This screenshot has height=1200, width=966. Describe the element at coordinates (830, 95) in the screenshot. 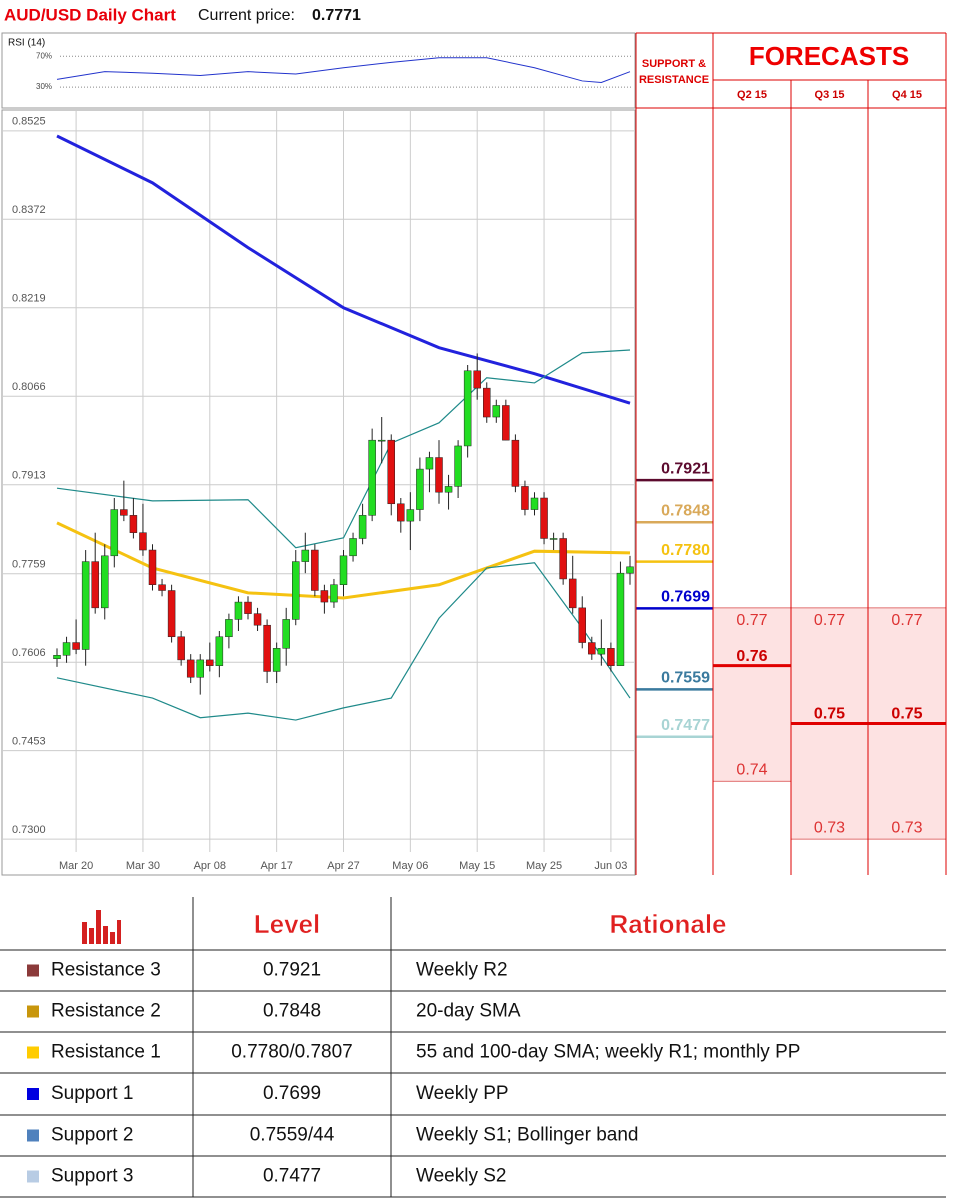

I see `quarter-label: Q3 15` at that location.